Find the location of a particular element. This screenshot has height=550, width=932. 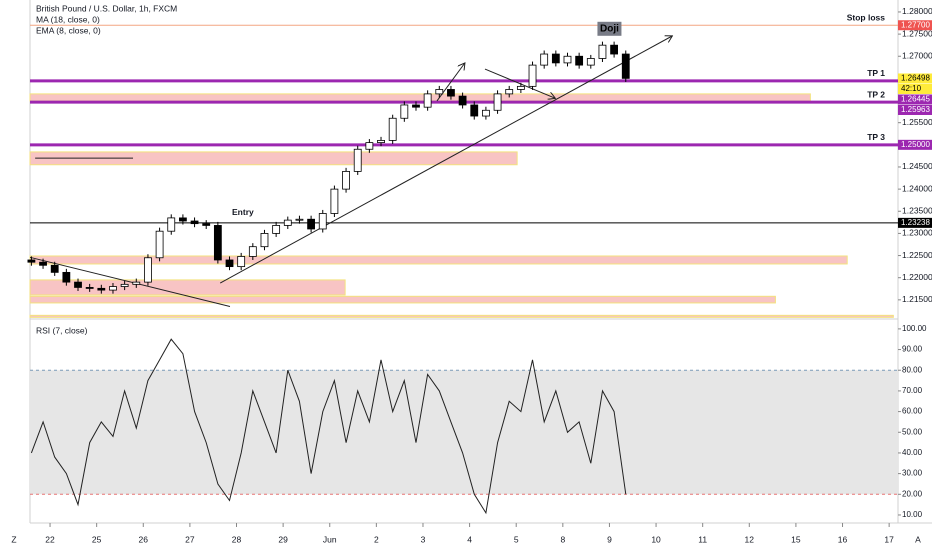

rsi-y-tick-label: 30.00 is located at coordinates (912, 473).